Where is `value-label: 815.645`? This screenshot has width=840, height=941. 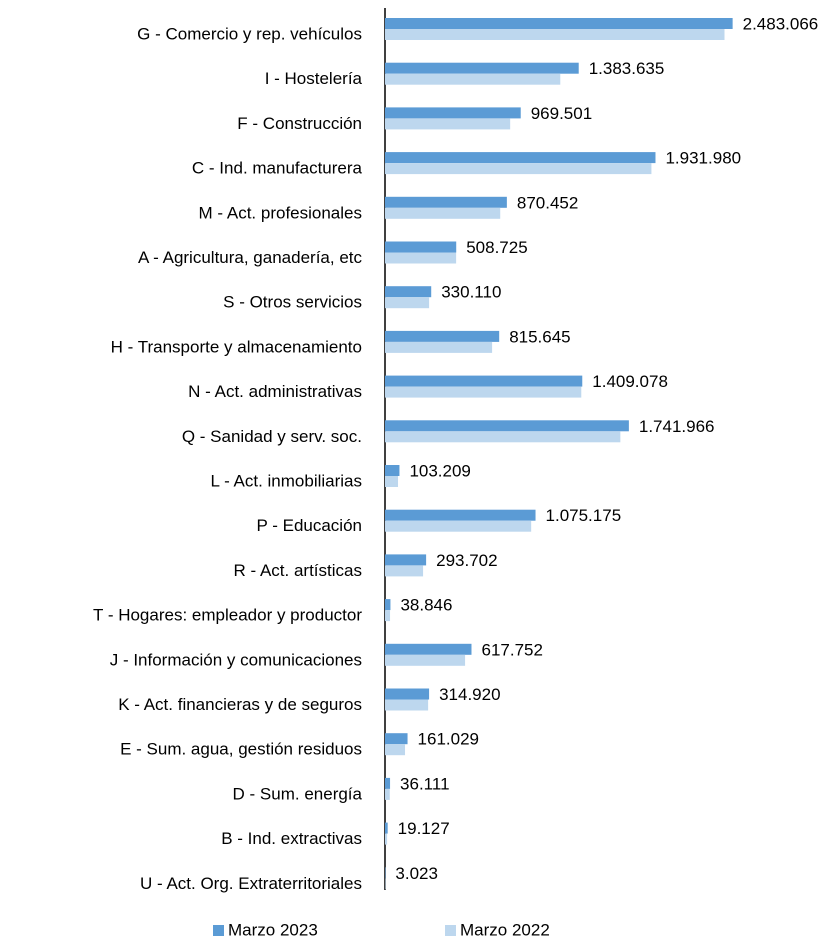 value-label: 815.645 is located at coordinates (539, 336).